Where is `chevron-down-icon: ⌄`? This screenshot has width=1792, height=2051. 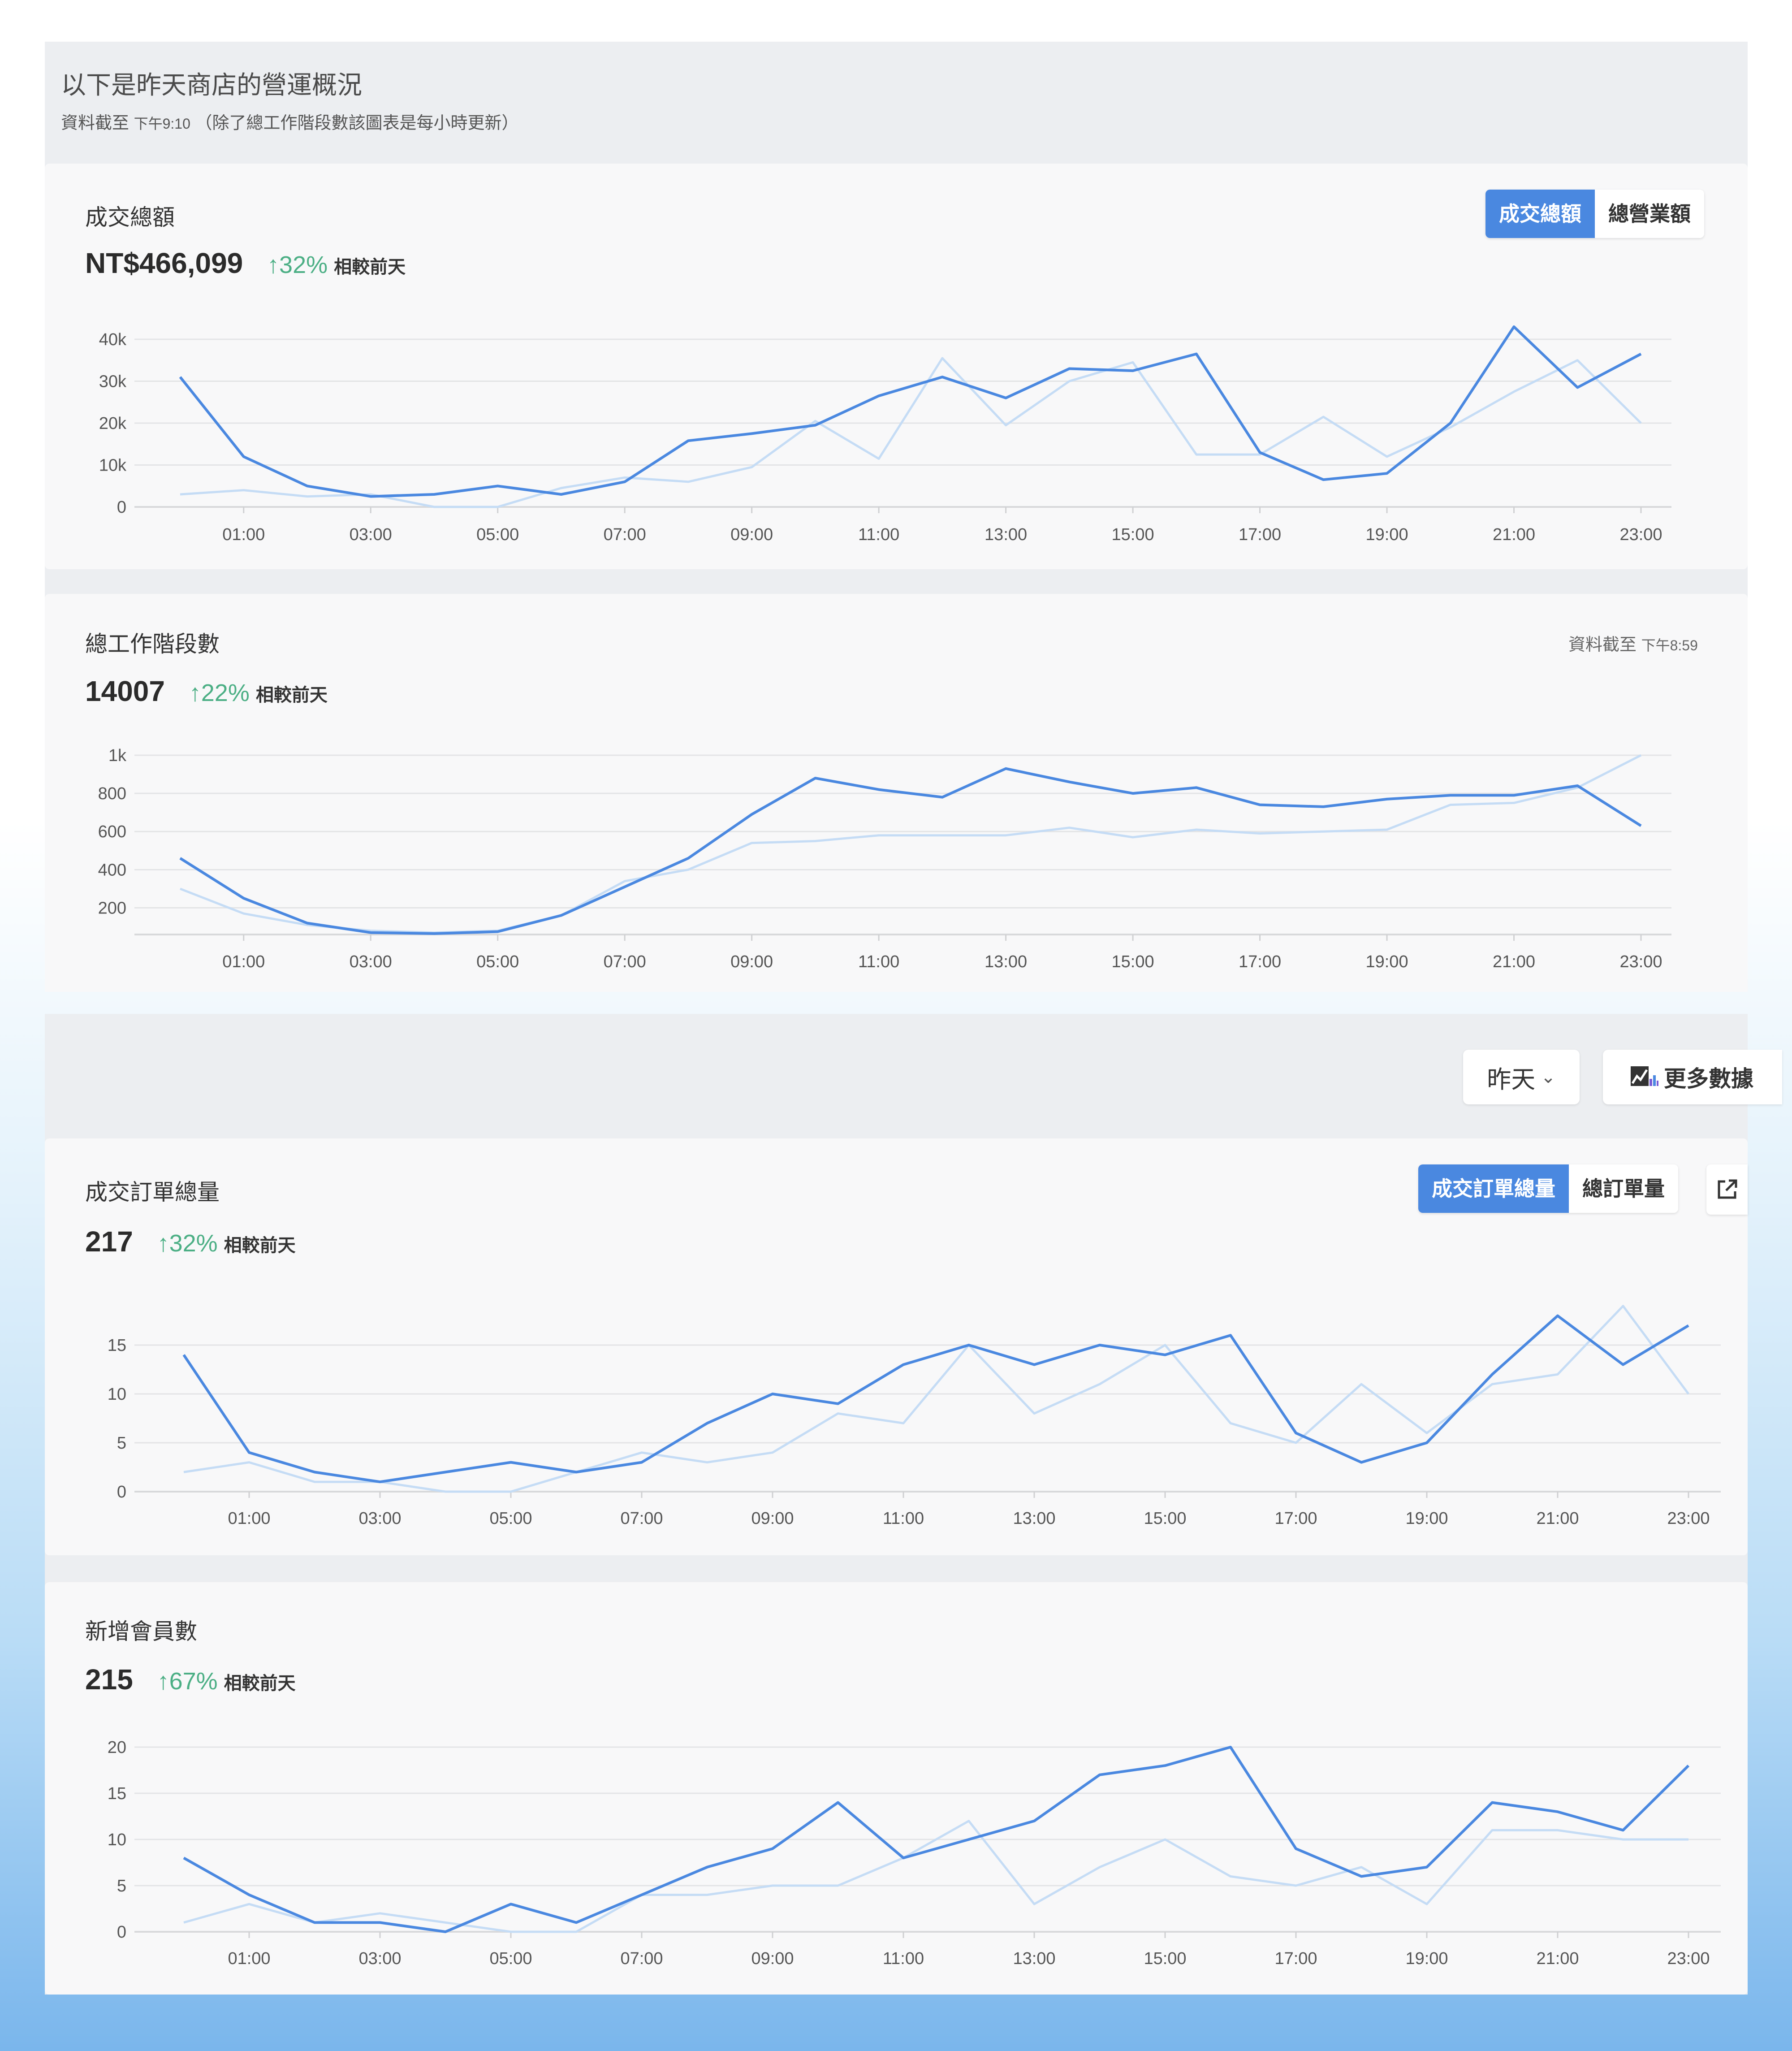 chevron-down-icon: ⌄ is located at coordinates (1548, 1077).